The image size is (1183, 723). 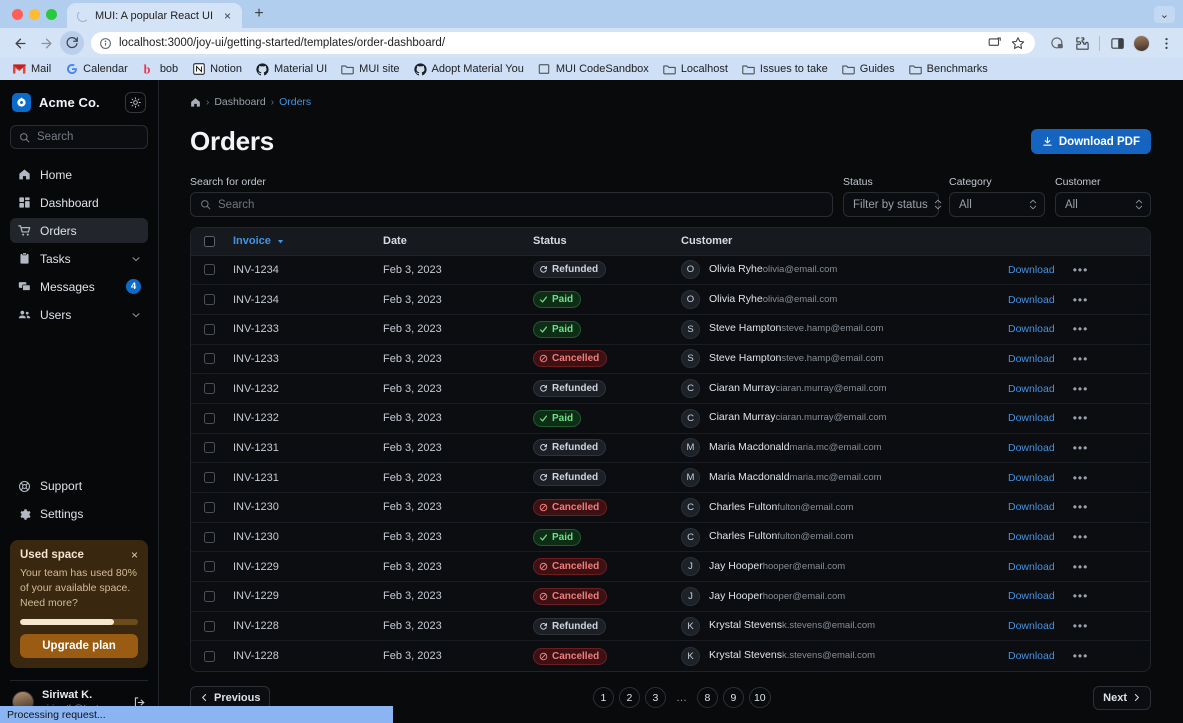 What do you see at coordinates (79, 174) in the screenshot?
I see `sidebar-item-home: Home` at bounding box center [79, 174].